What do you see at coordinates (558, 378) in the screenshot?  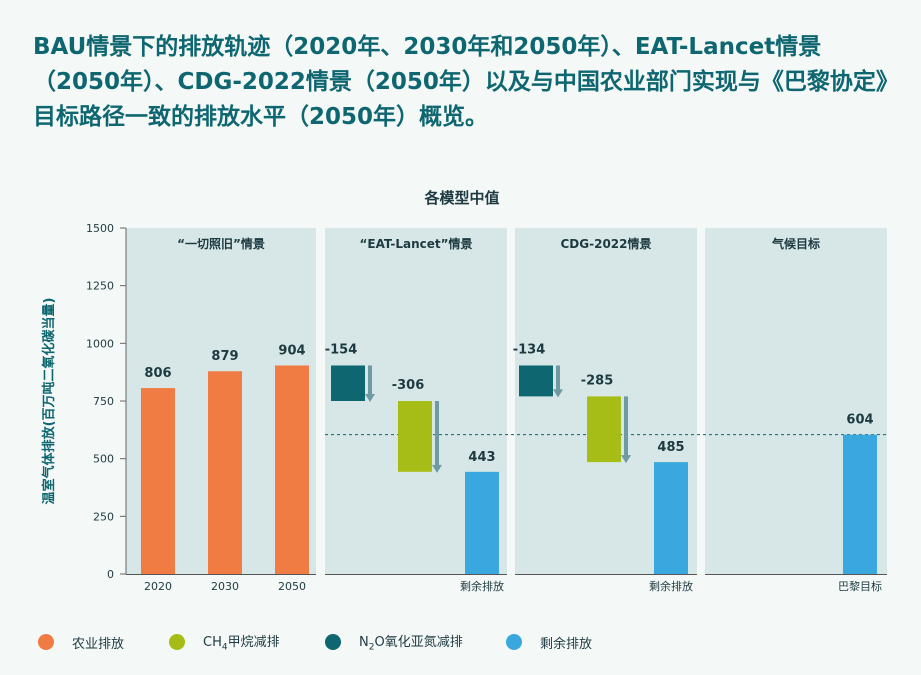 I see `cdg-2022-n2o-arrow-shaft` at bounding box center [558, 378].